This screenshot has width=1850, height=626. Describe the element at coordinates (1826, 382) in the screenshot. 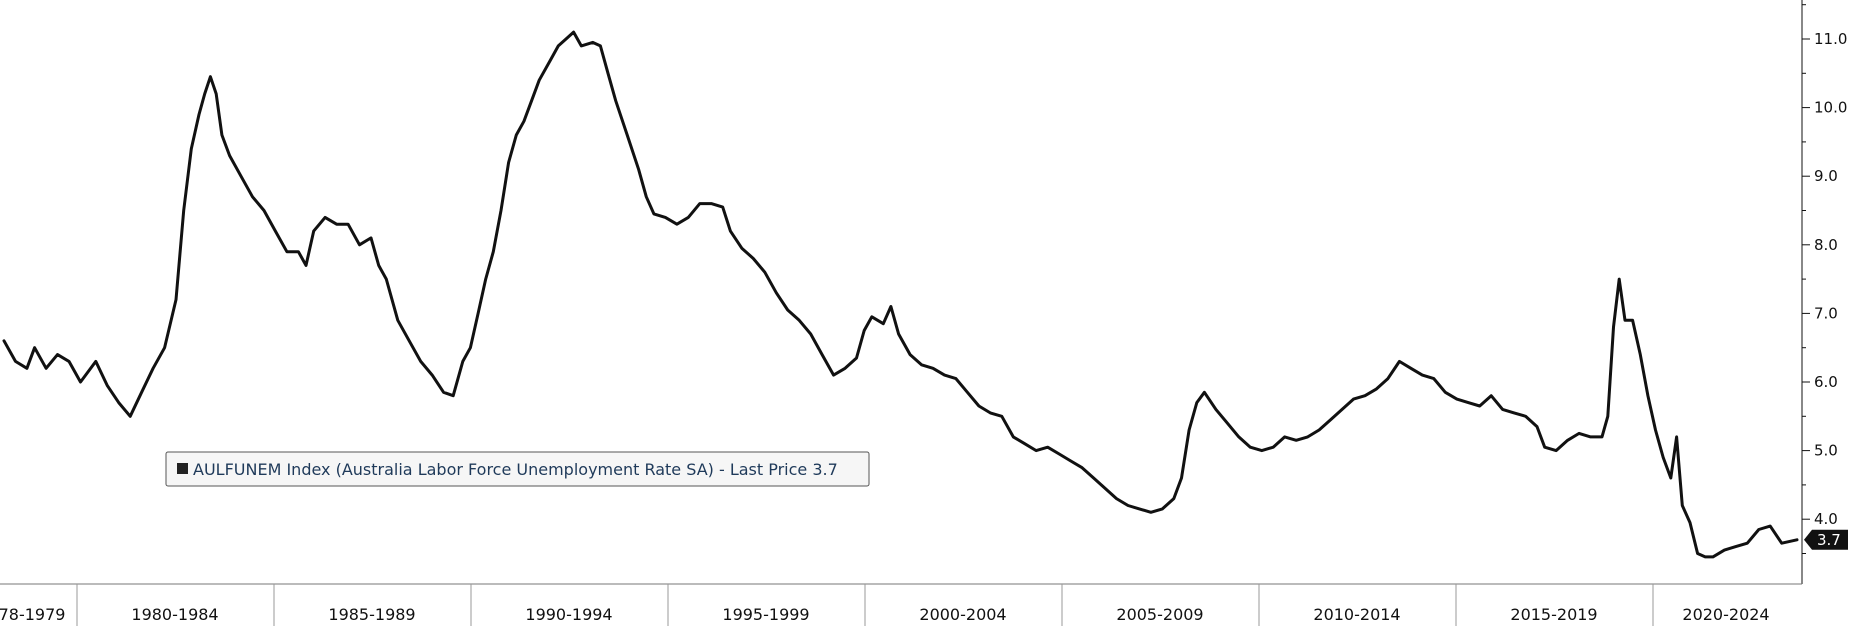

I see `y-tick-label: 6.0` at that location.